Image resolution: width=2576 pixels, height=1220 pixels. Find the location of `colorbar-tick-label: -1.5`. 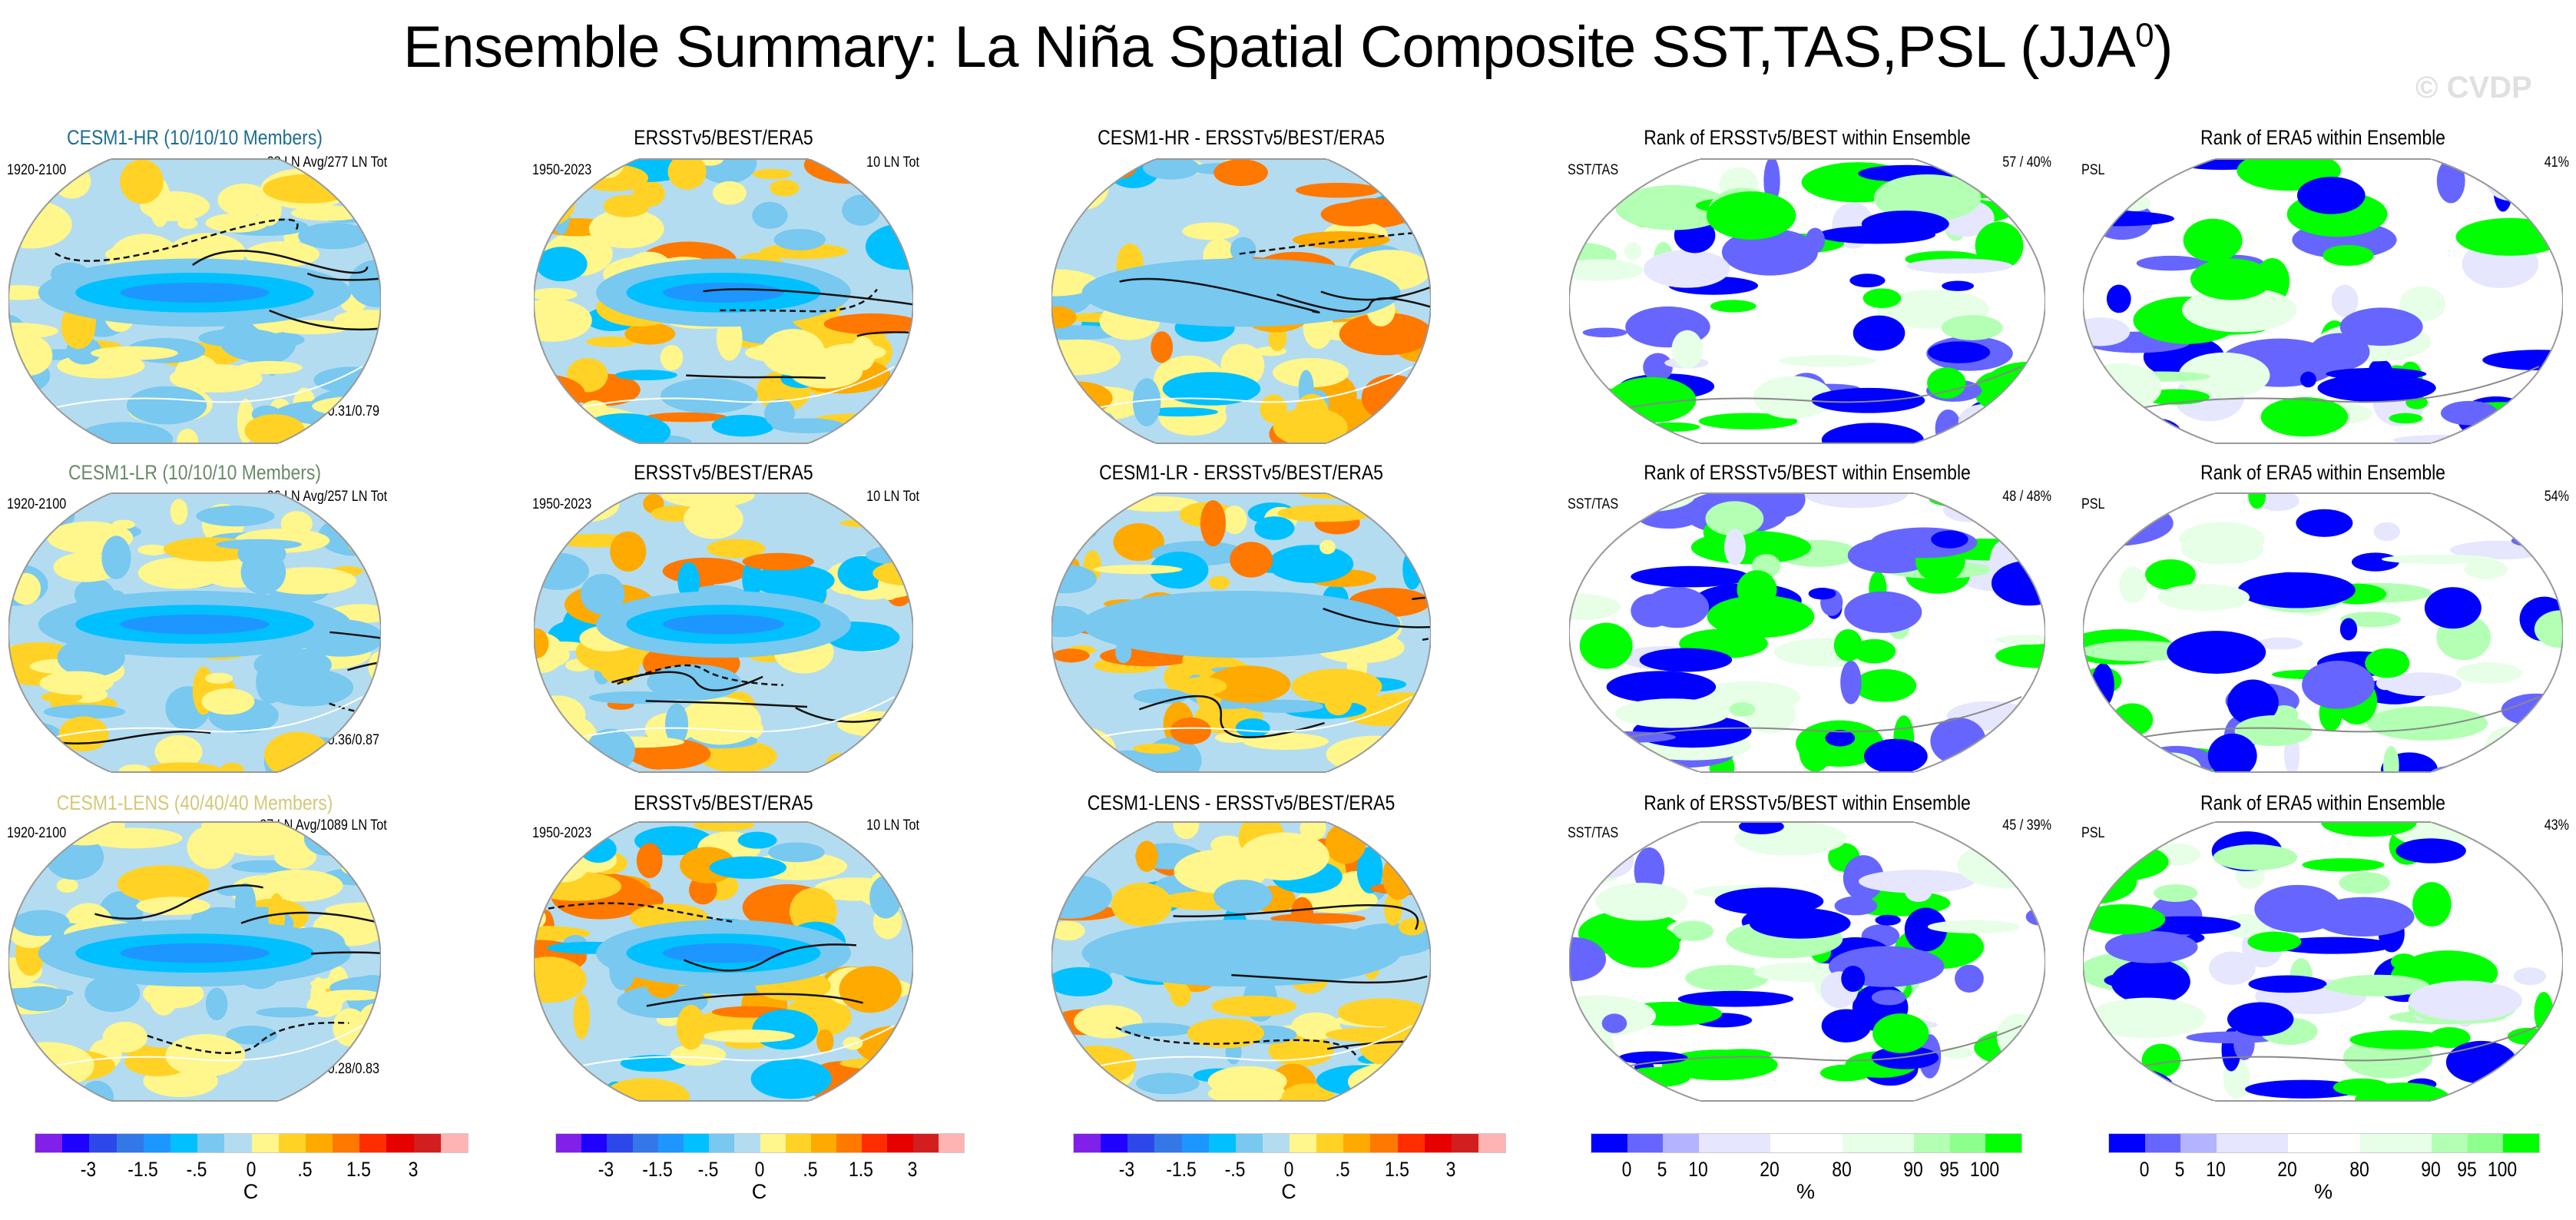

colorbar-tick-label: -1.5 is located at coordinates (143, 1169).